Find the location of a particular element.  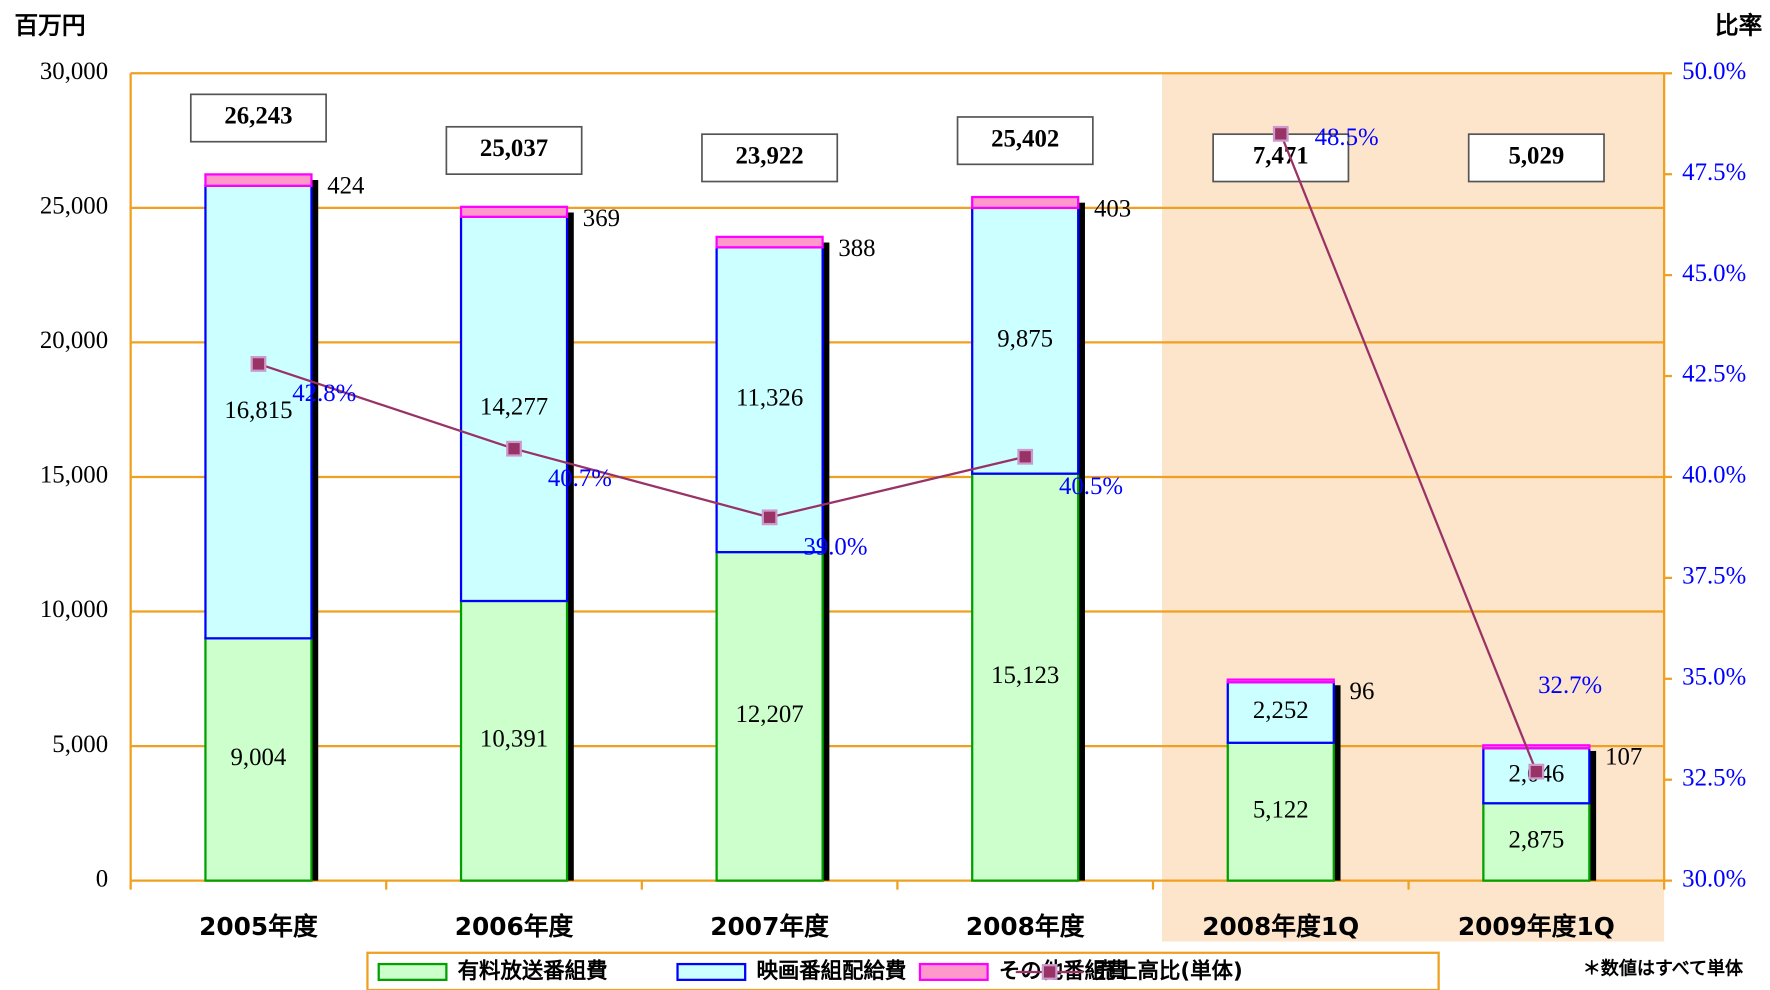

y-tick-label: 10,000 is located at coordinates (74, 609).